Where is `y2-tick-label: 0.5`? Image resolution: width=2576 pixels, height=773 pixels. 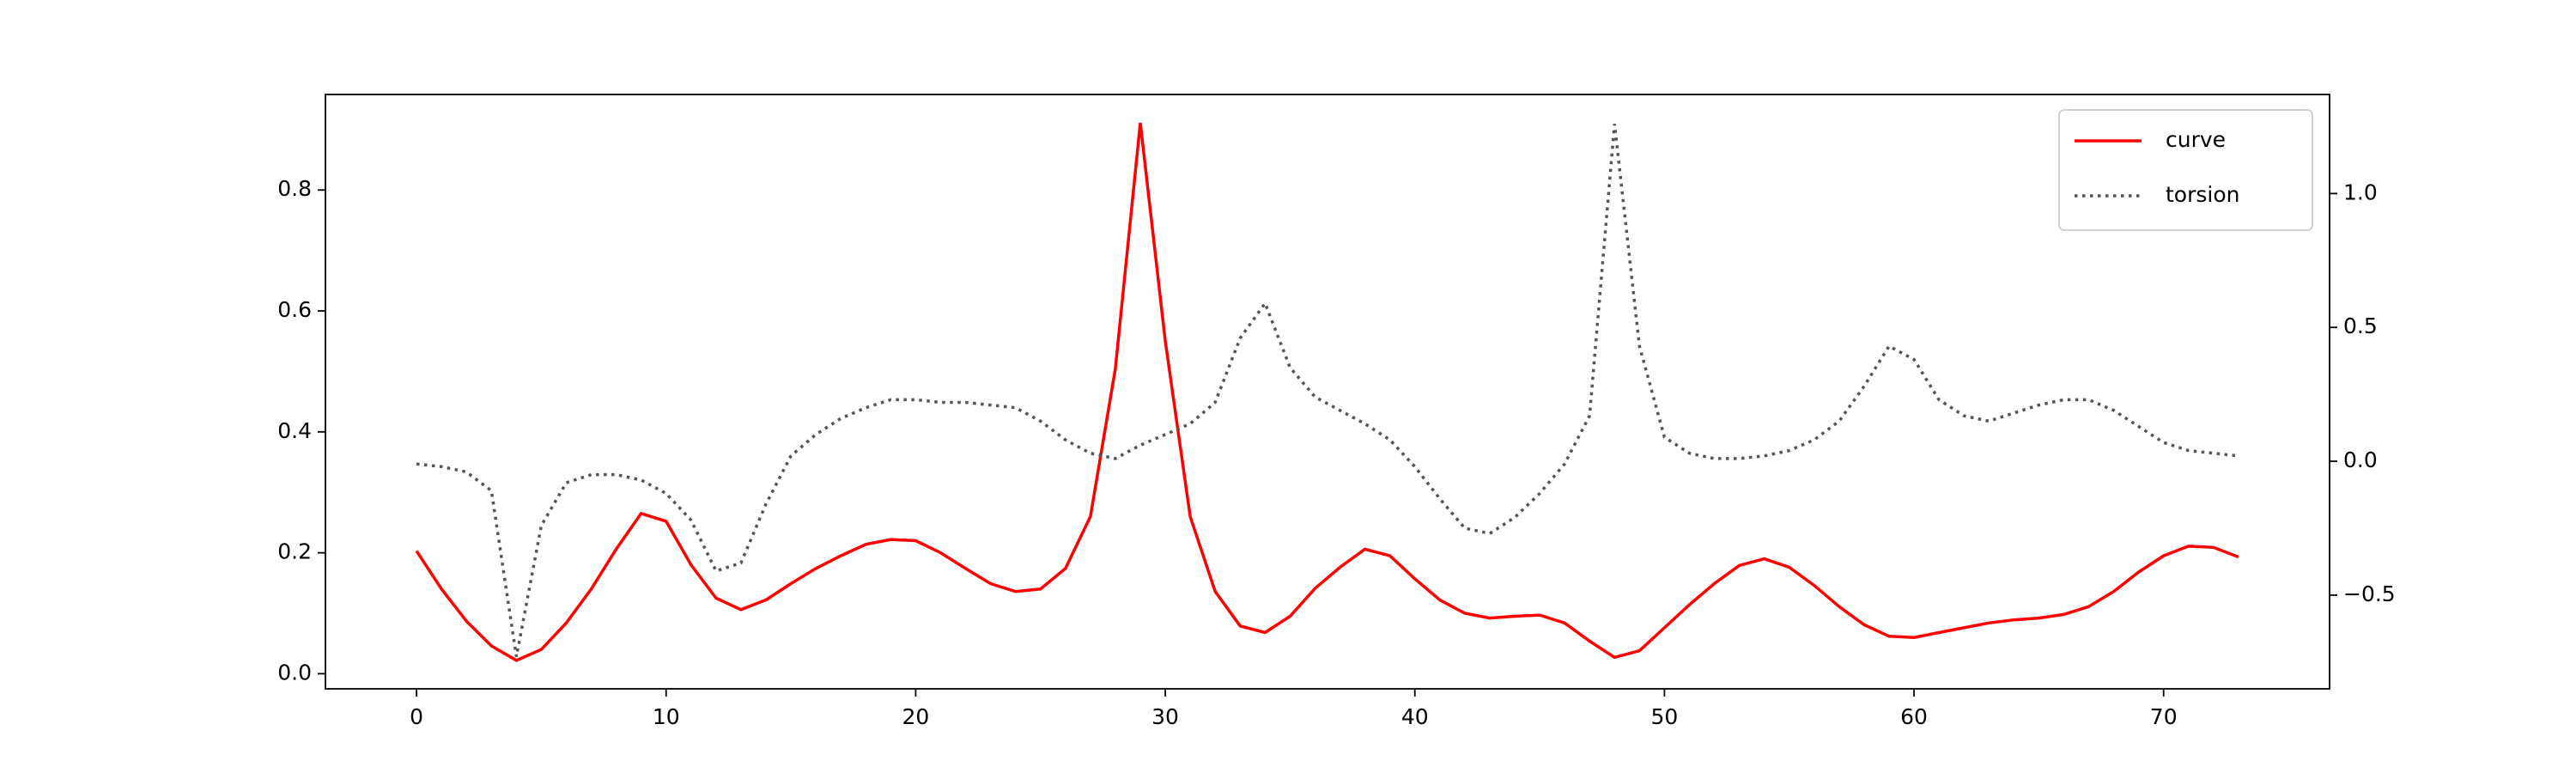 y2-tick-label: 0.5 is located at coordinates (2361, 325).